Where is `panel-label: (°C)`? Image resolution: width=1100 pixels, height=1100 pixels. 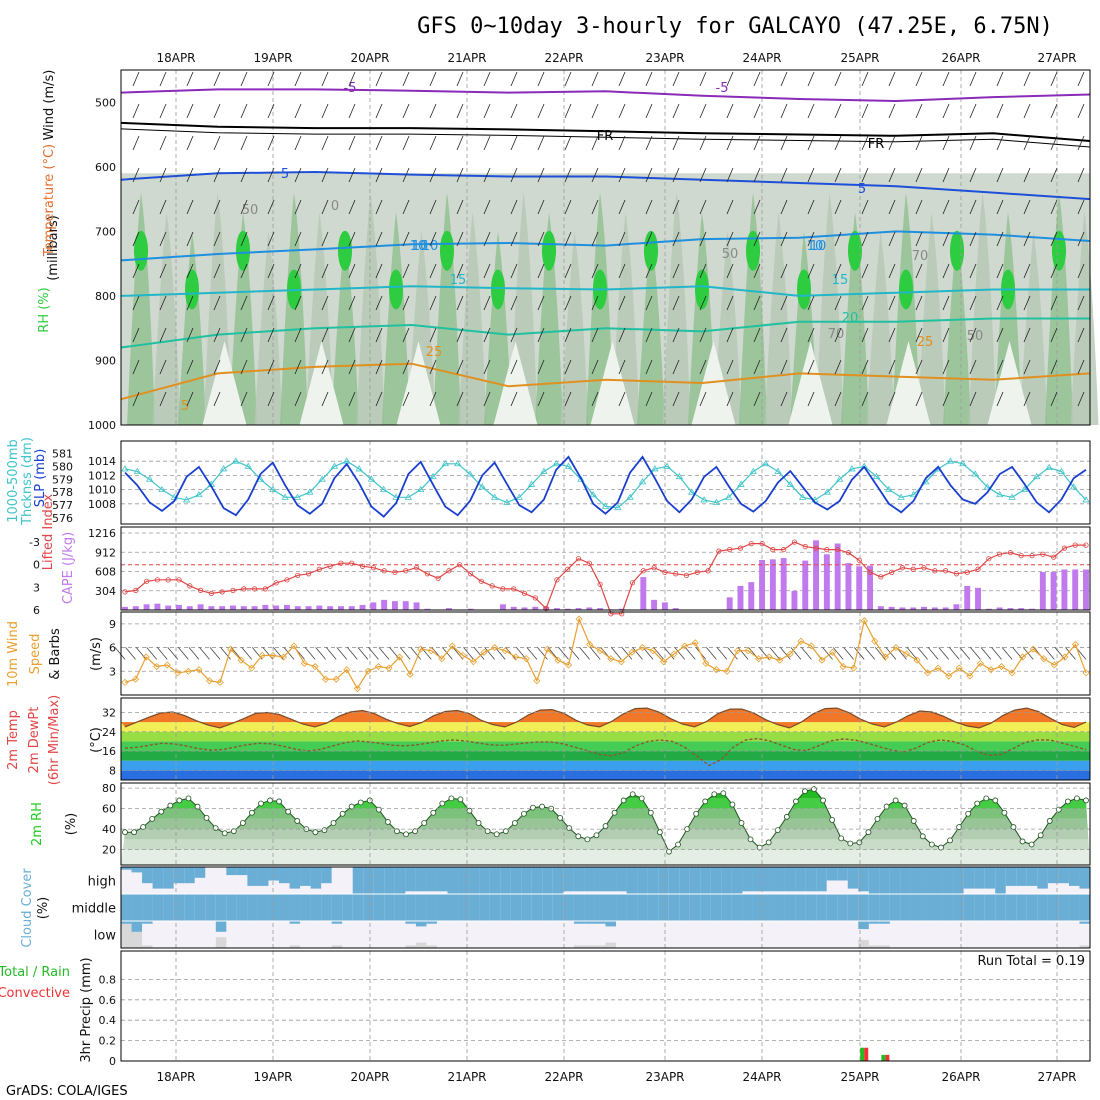 panel-label: (°C) is located at coordinates (96, 740).